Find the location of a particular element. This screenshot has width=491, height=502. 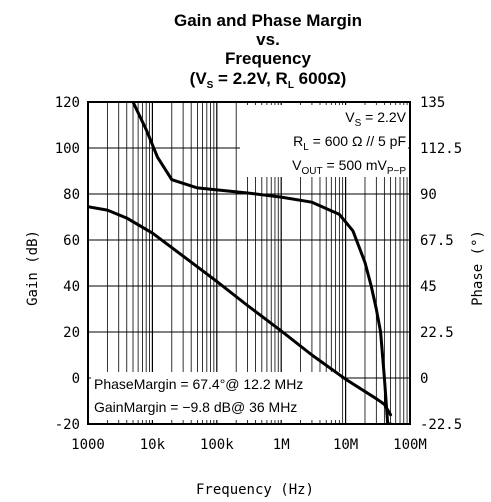

right-y-tick-label: 90 is located at coordinates (428, 195).